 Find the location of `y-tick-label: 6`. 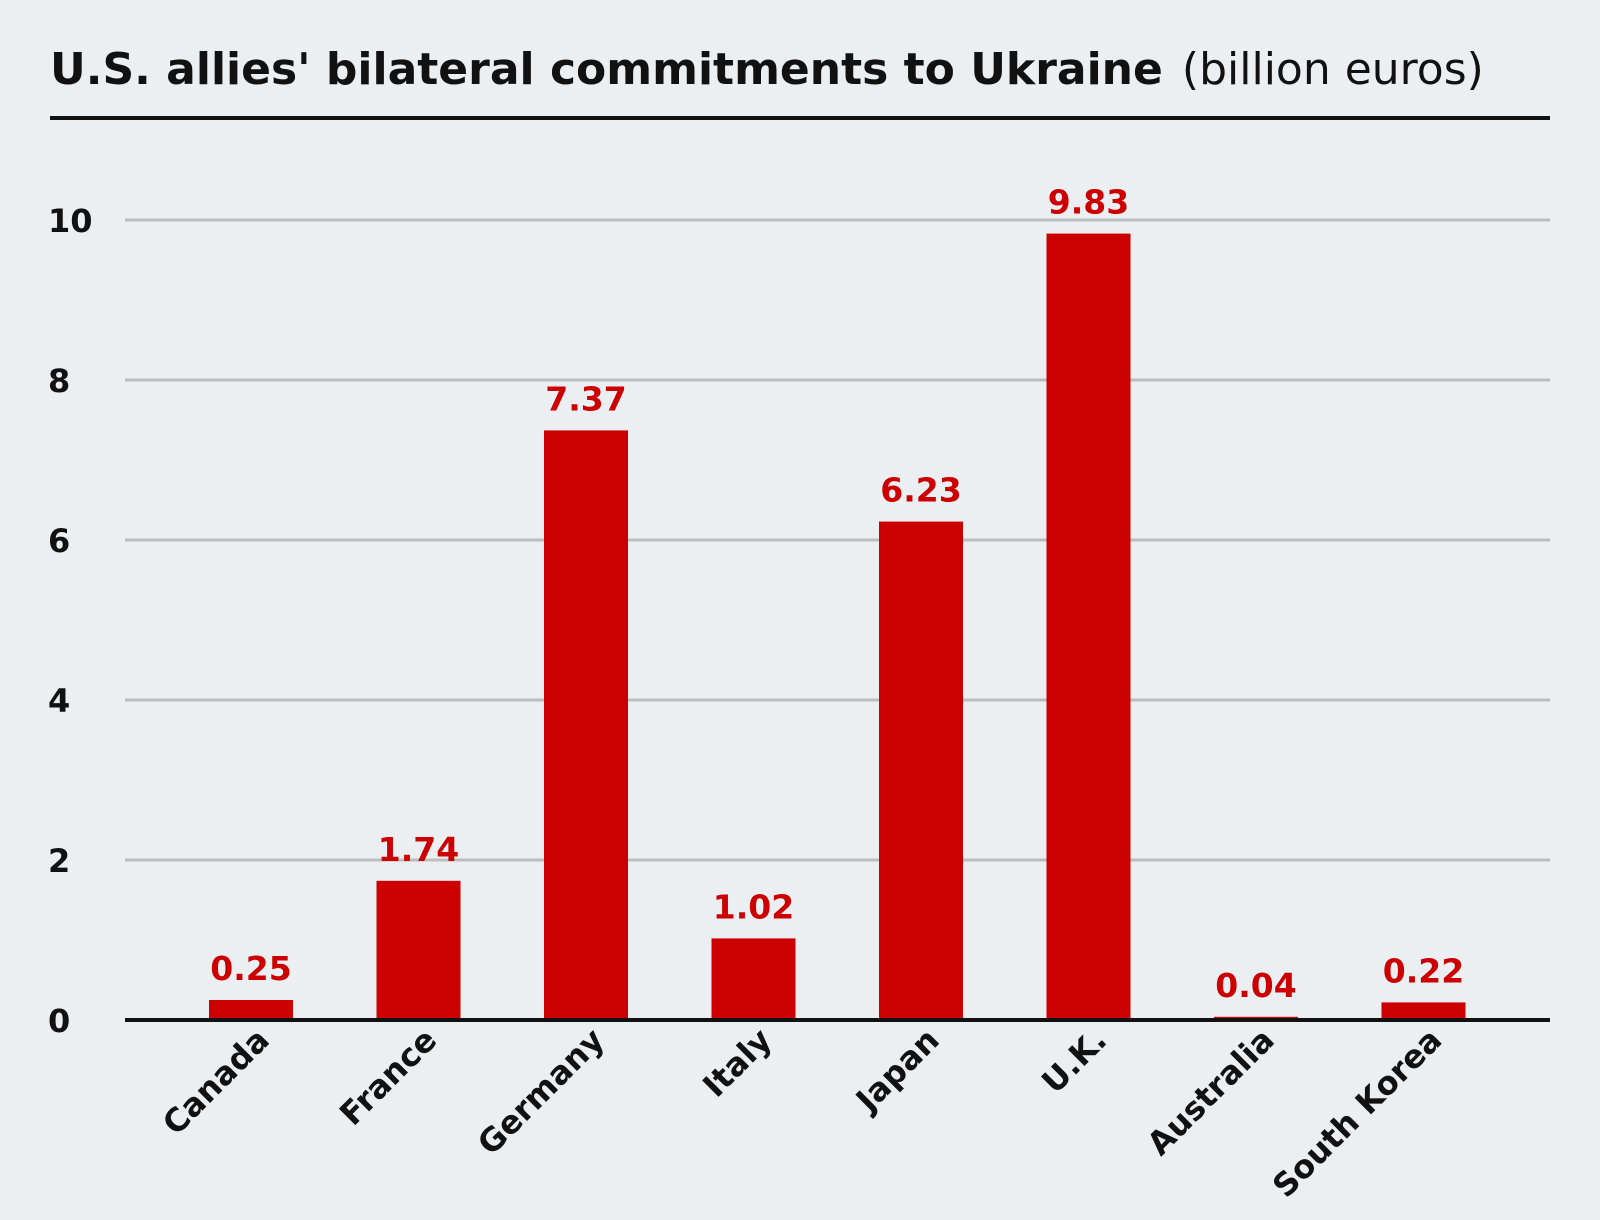

y-tick-label: 6 is located at coordinates (59, 541).